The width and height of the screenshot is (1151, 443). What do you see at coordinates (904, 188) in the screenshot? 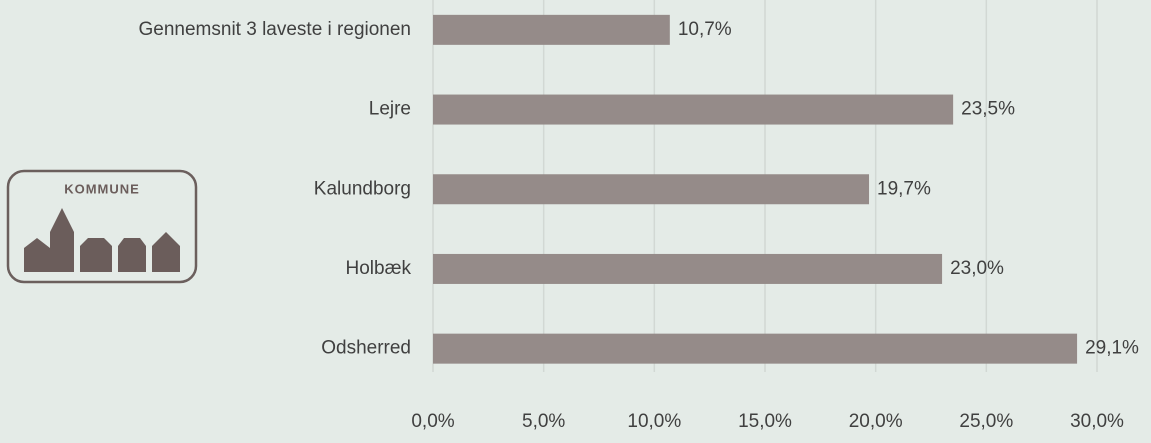
I see `value-label: 19,7%` at bounding box center [904, 188].